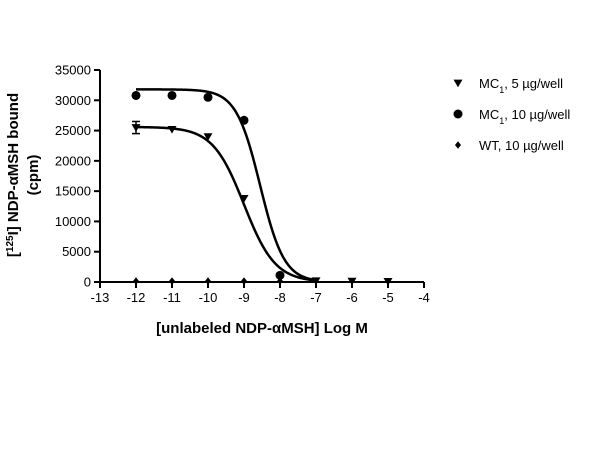  Describe the element at coordinates (208, 297) in the screenshot. I see `x-tick-label: -10` at that location.